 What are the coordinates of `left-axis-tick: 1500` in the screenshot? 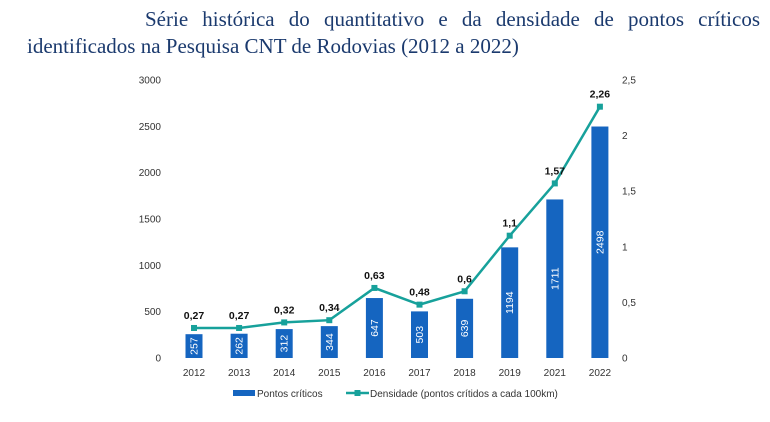 It's located at (150, 220).